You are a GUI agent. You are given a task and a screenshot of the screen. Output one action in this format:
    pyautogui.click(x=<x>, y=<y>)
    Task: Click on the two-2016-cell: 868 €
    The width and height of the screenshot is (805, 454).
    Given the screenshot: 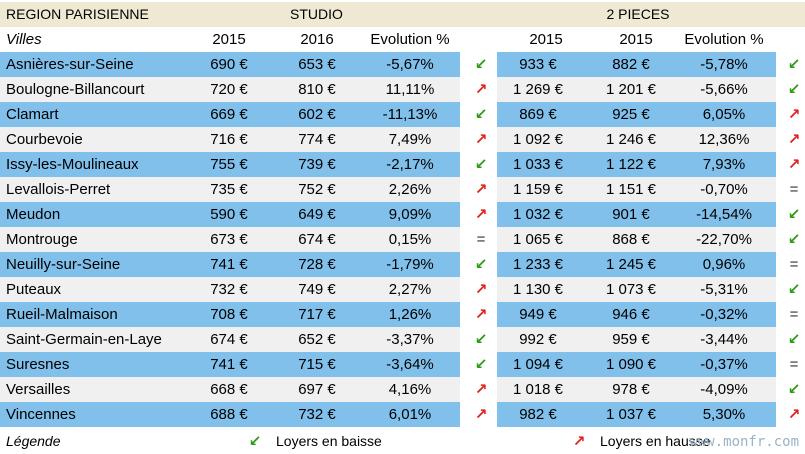 What is the action you would take?
    pyautogui.click(x=631, y=239)
    